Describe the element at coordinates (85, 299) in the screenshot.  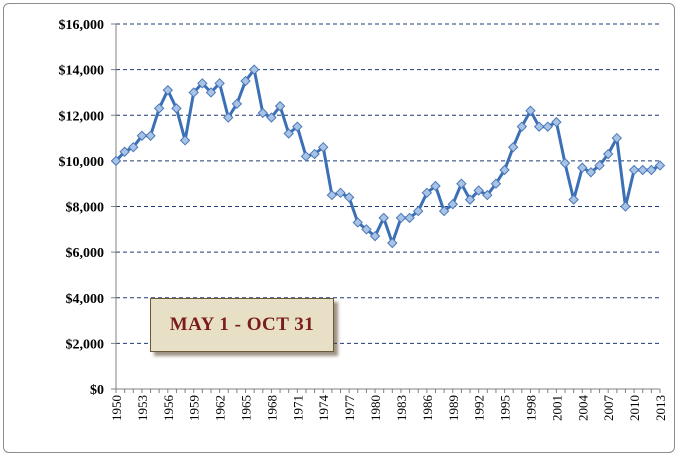
I see `y-tick-label: $4,000` at that location.